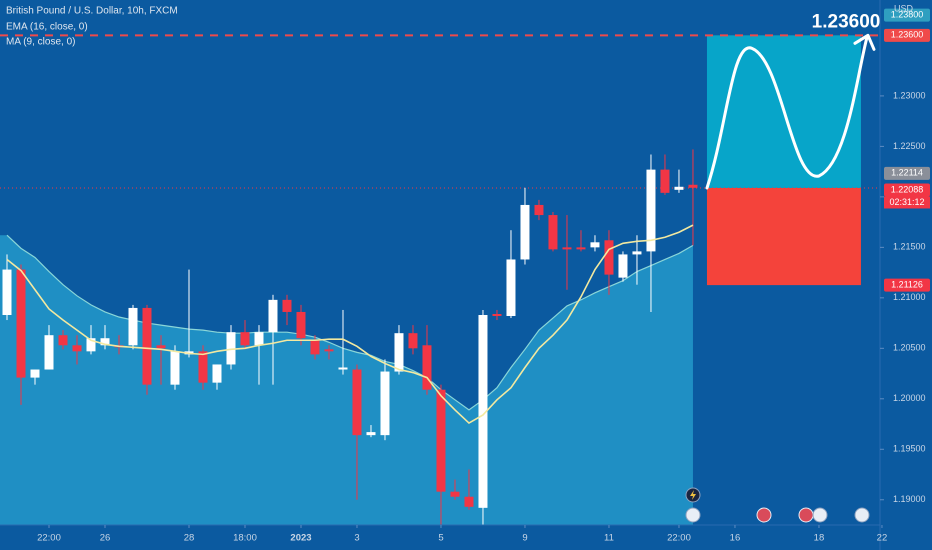  What do you see at coordinates (440, 538) in the screenshot?
I see `x-tick-label: 5` at bounding box center [440, 538].